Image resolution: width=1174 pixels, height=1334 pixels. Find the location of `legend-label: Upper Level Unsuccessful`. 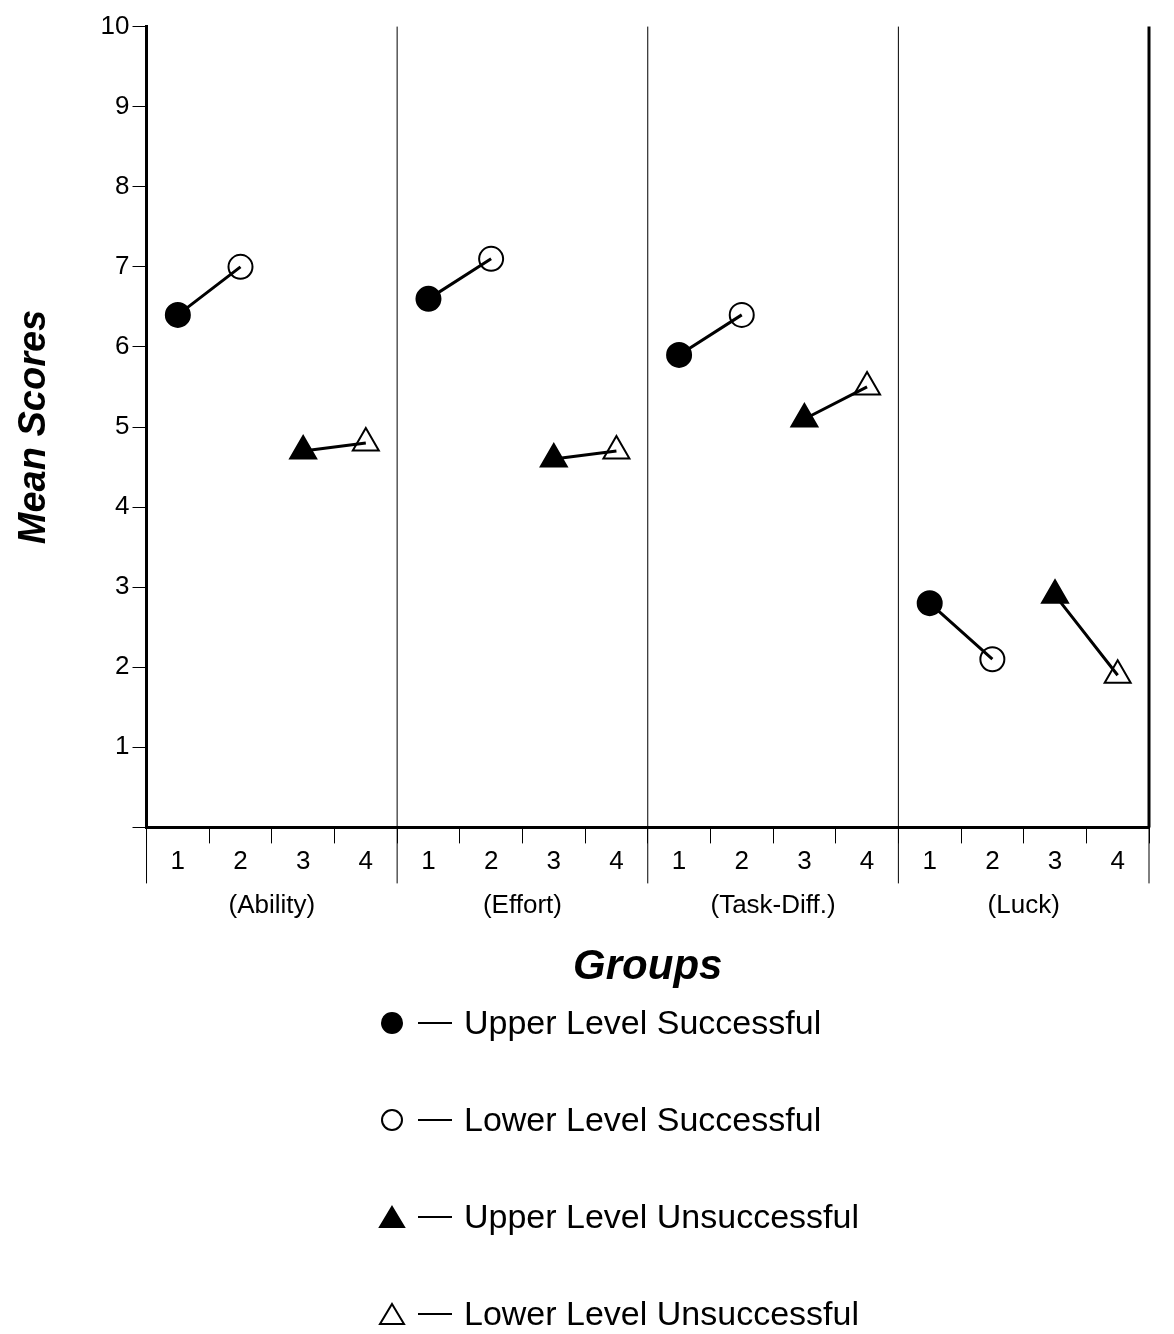

legend-label: Upper Level Unsuccessful is located at coordinates (661, 1216).